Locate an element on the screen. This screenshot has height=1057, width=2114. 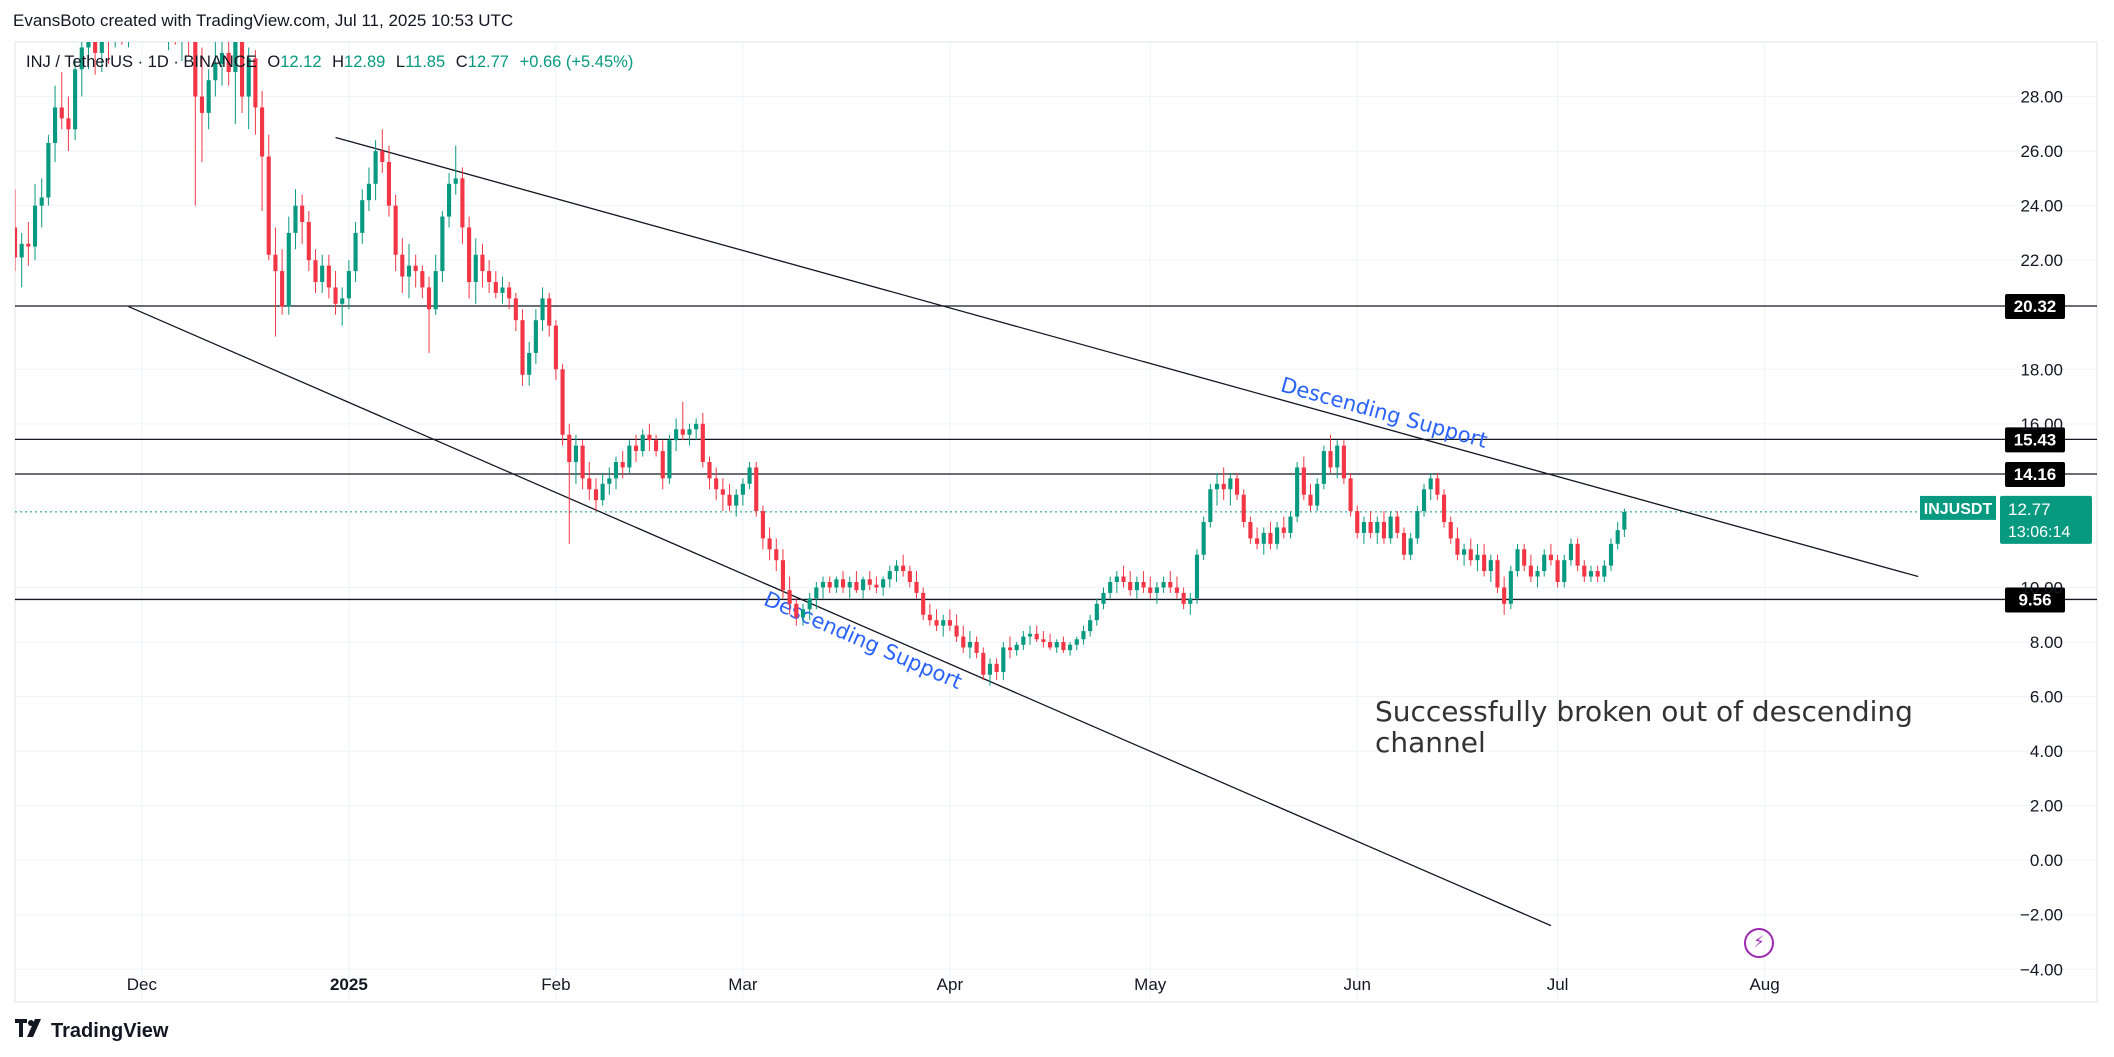
low-label: L is located at coordinates (400, 62).